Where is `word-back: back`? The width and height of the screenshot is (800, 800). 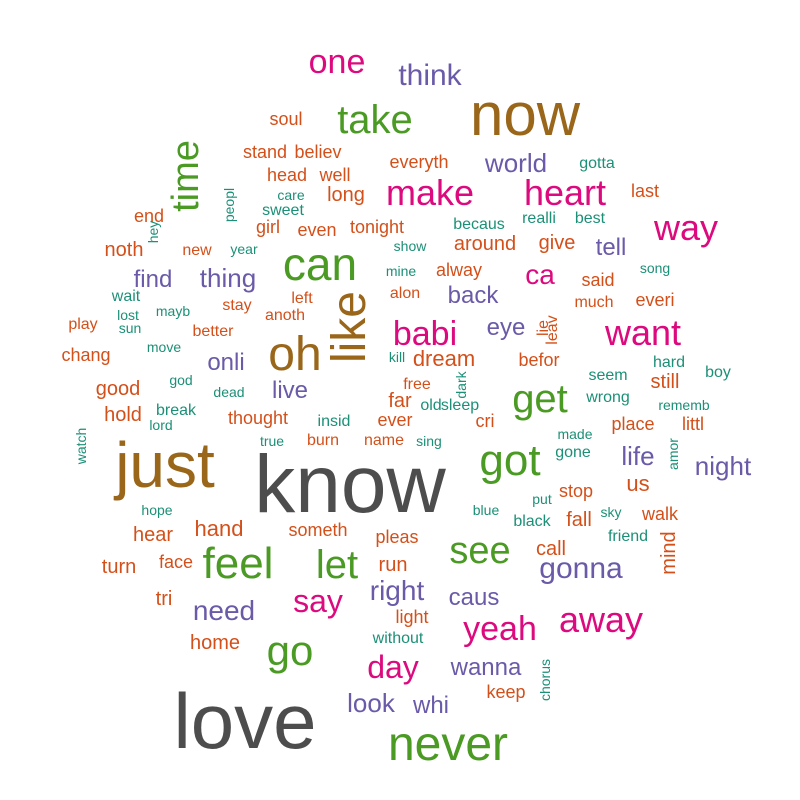
word-back: back is located at coordinates (474, 295).